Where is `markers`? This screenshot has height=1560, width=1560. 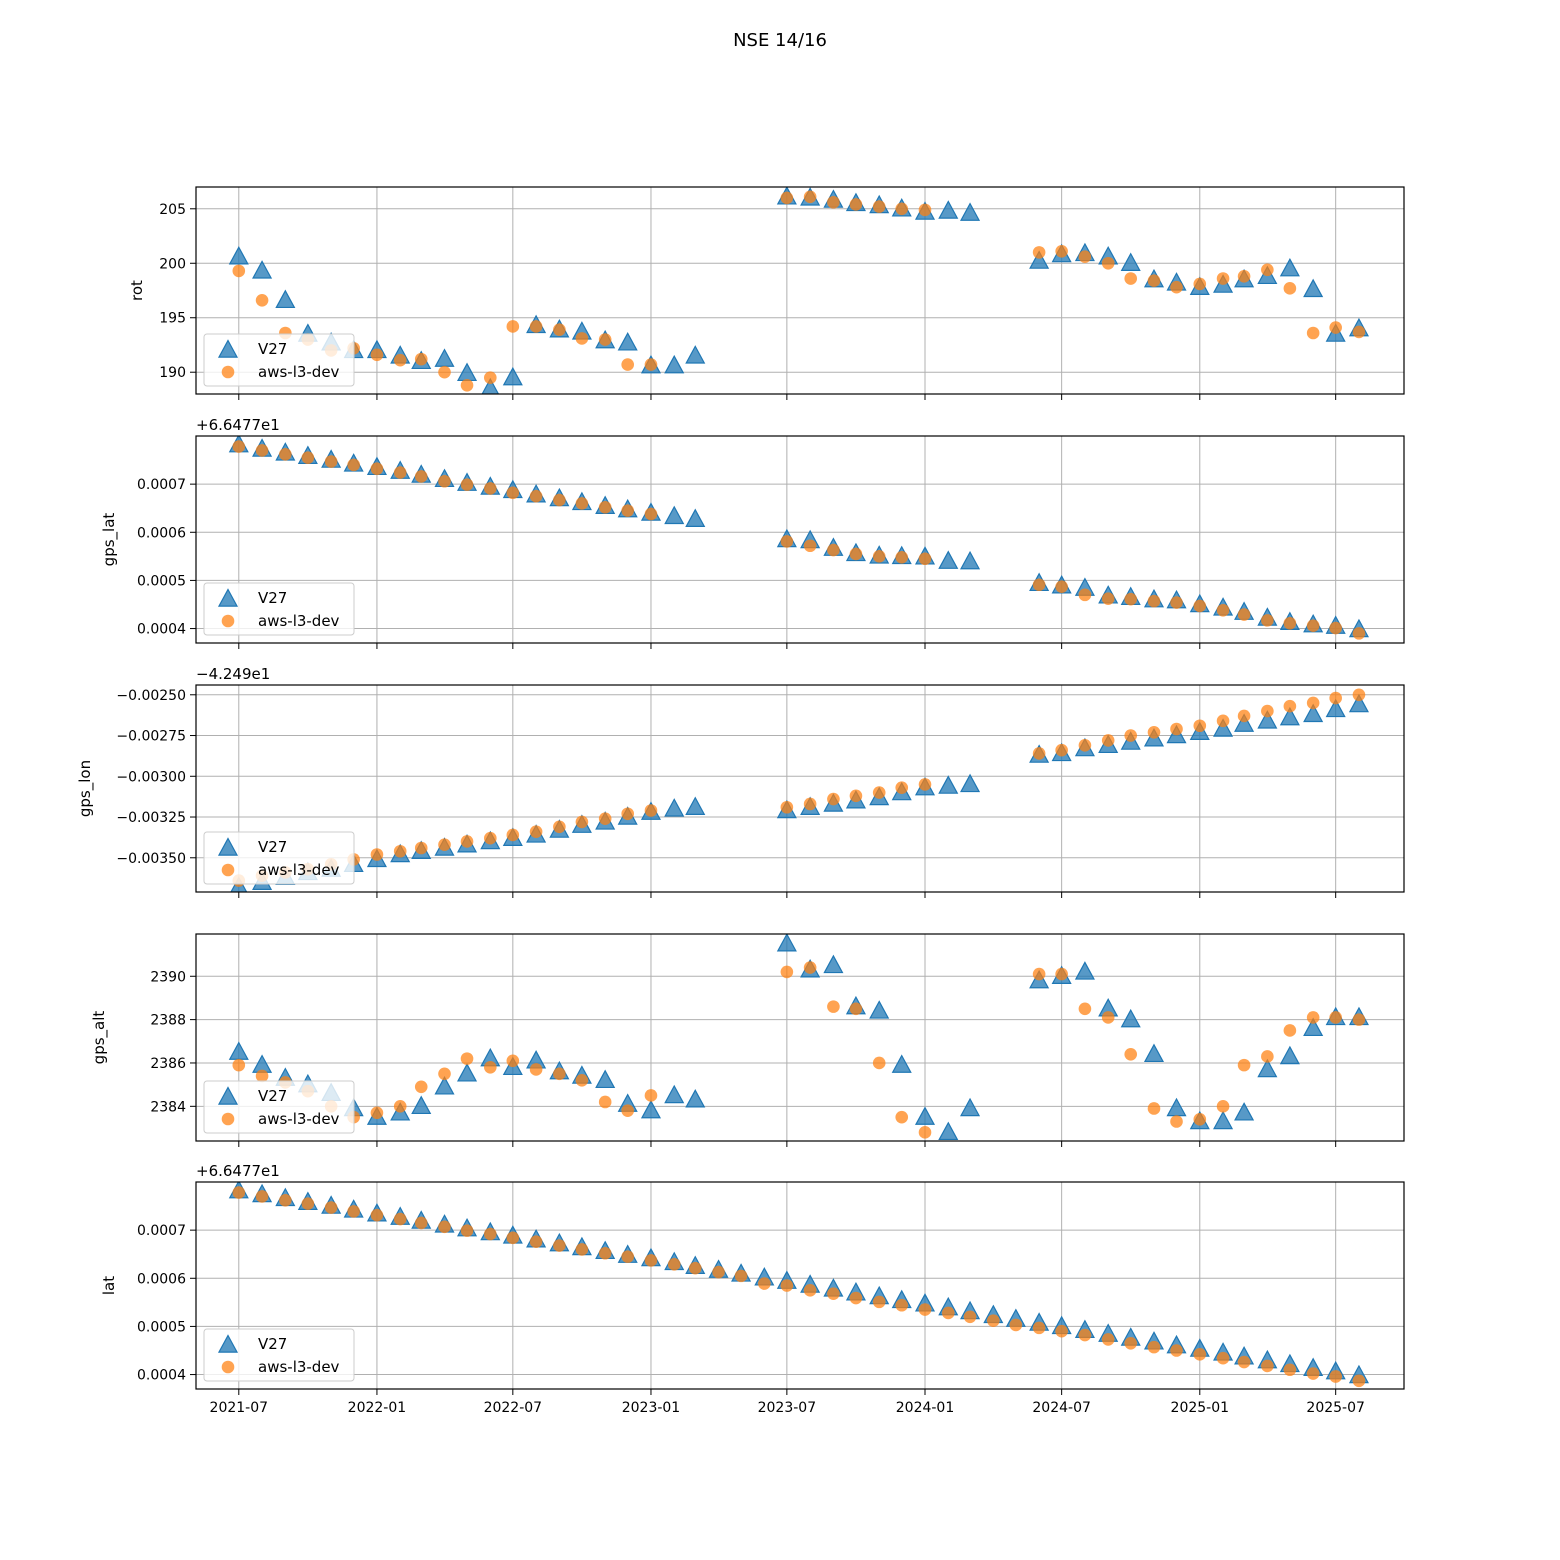
markers is located at coordinates (798, 290).